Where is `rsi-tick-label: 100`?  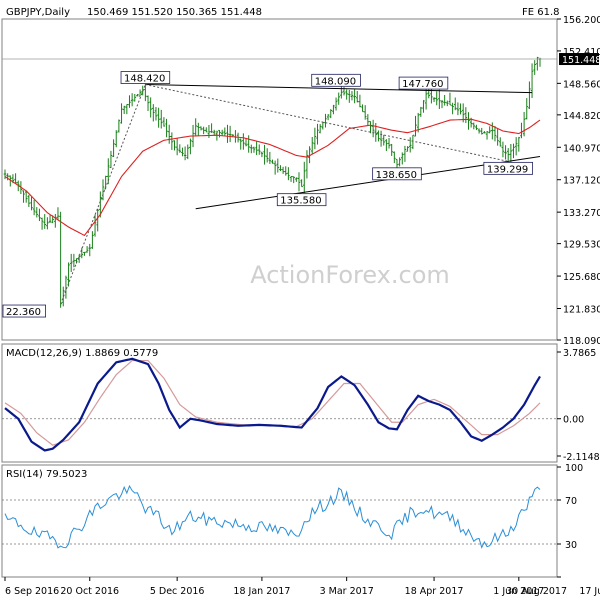
rsi-tick-label: 100 is located at coordinates (574, 468).